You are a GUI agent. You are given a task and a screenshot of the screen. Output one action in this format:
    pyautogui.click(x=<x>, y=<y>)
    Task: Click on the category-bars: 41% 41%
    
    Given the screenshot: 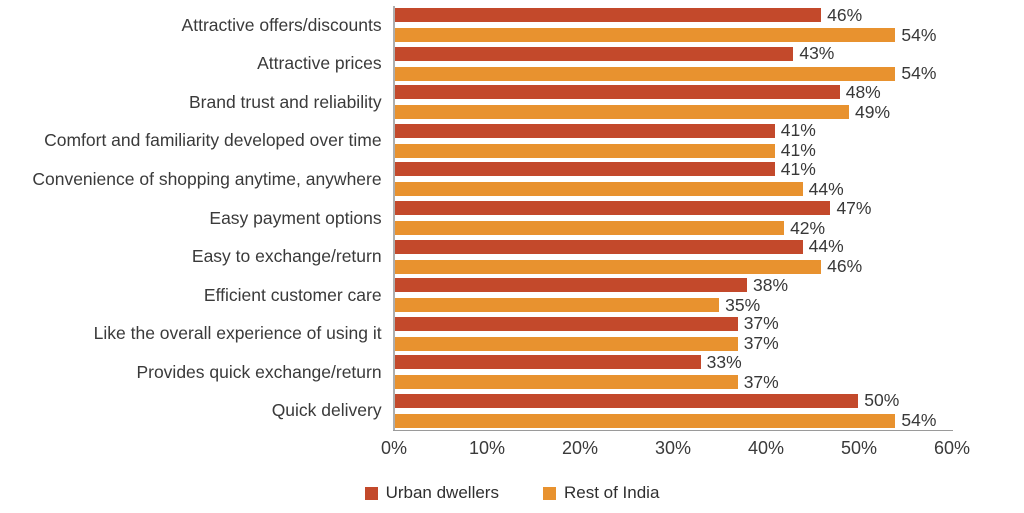 What is the action you would take?
    pyautogui.click(x=671, y=140)
    